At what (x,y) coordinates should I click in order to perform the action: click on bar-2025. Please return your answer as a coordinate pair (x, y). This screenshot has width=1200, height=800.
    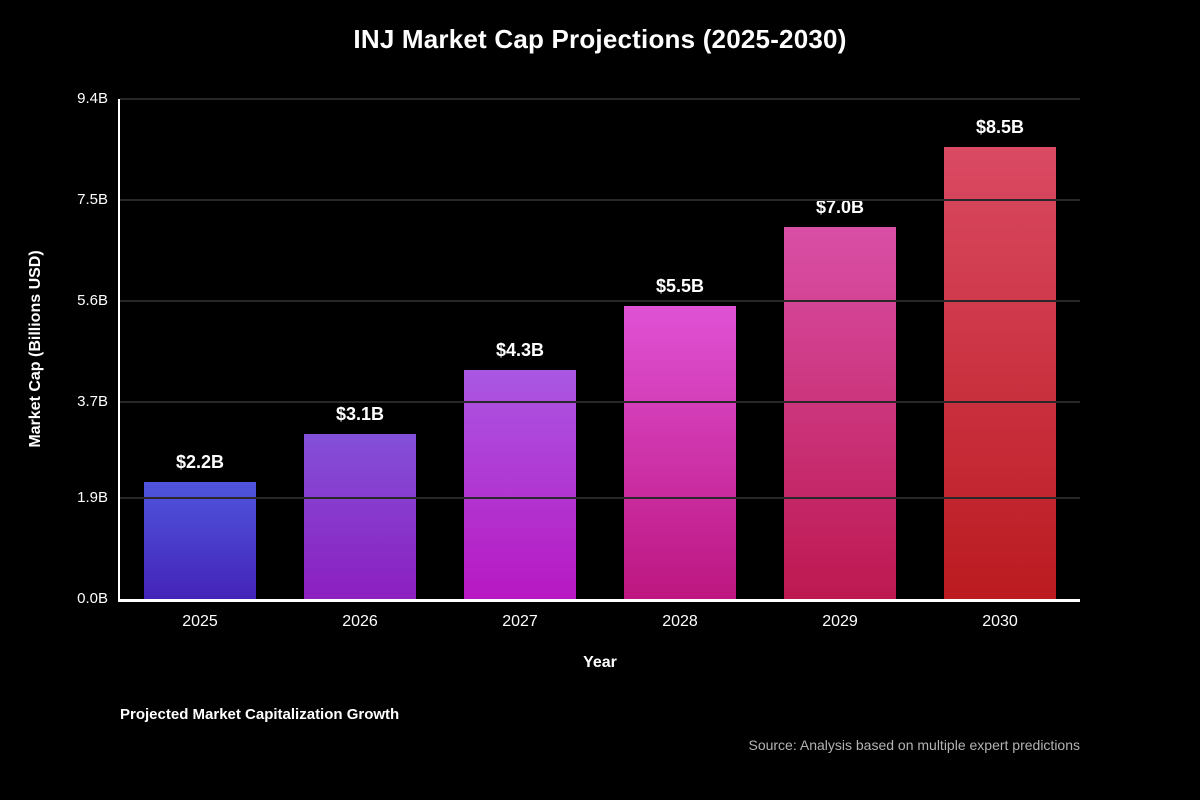
    Looking at the image, I should click on (200, 540).